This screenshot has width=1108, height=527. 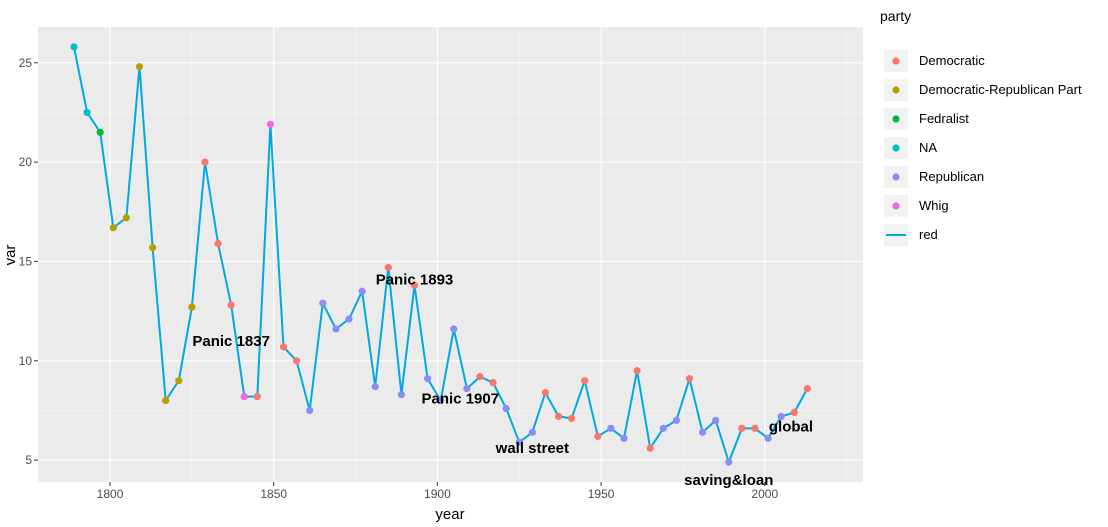 I want to click on legend-label: Democratic, so click(x=952, y=60).